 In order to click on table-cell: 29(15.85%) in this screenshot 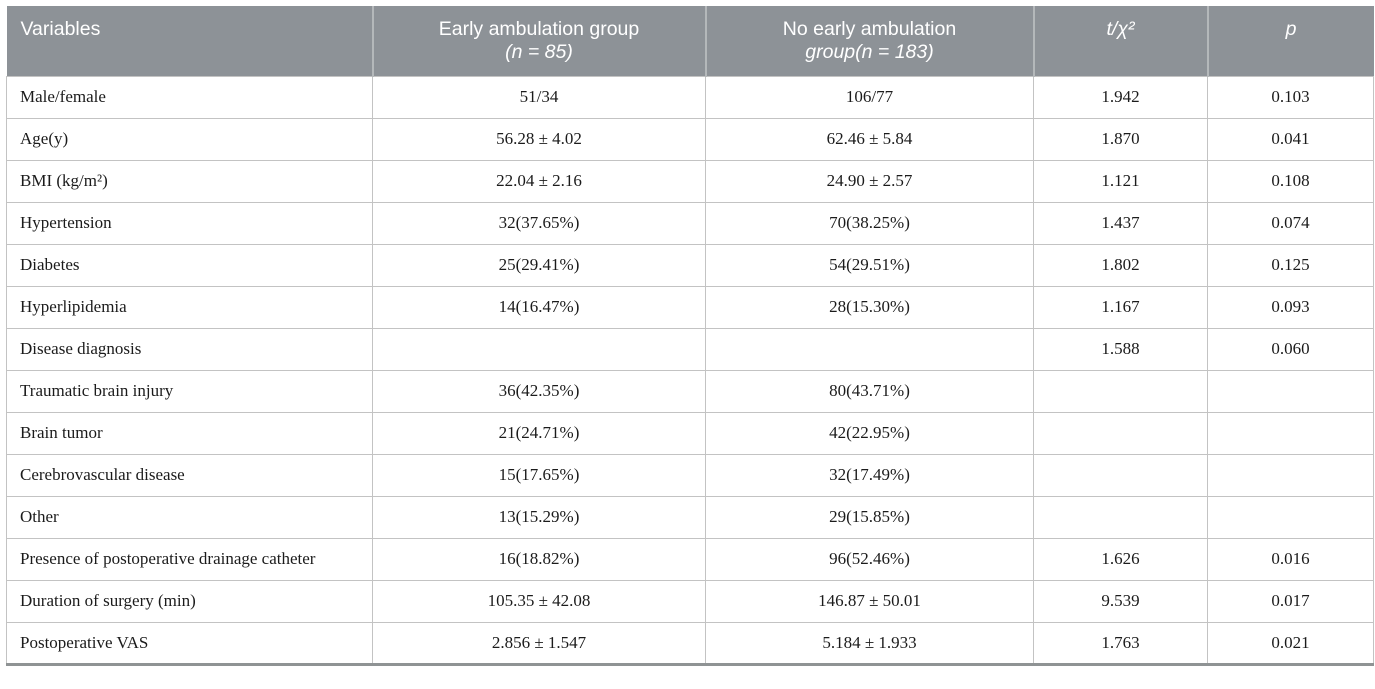, I will do `click(869, 517)`.